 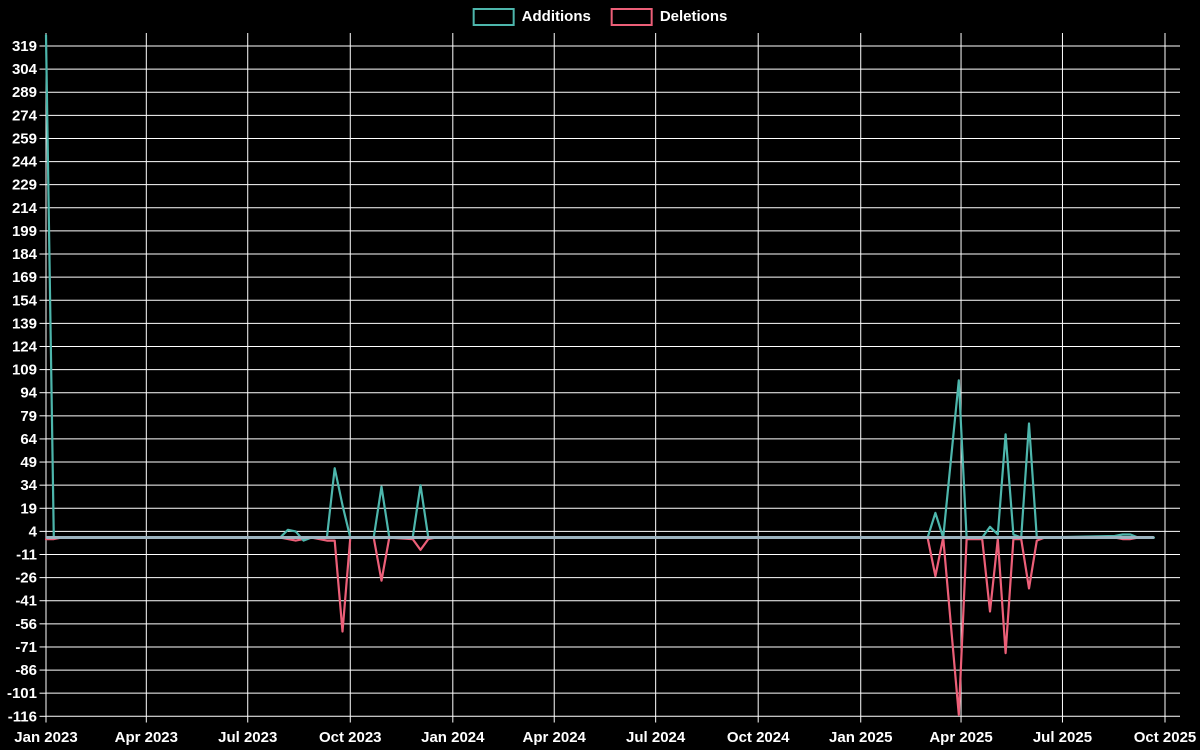 What do you see at coordinates (247, 737) in the screenshot?
I see `x-tick-label: Jul 2023` at bounding box center [247, 737].